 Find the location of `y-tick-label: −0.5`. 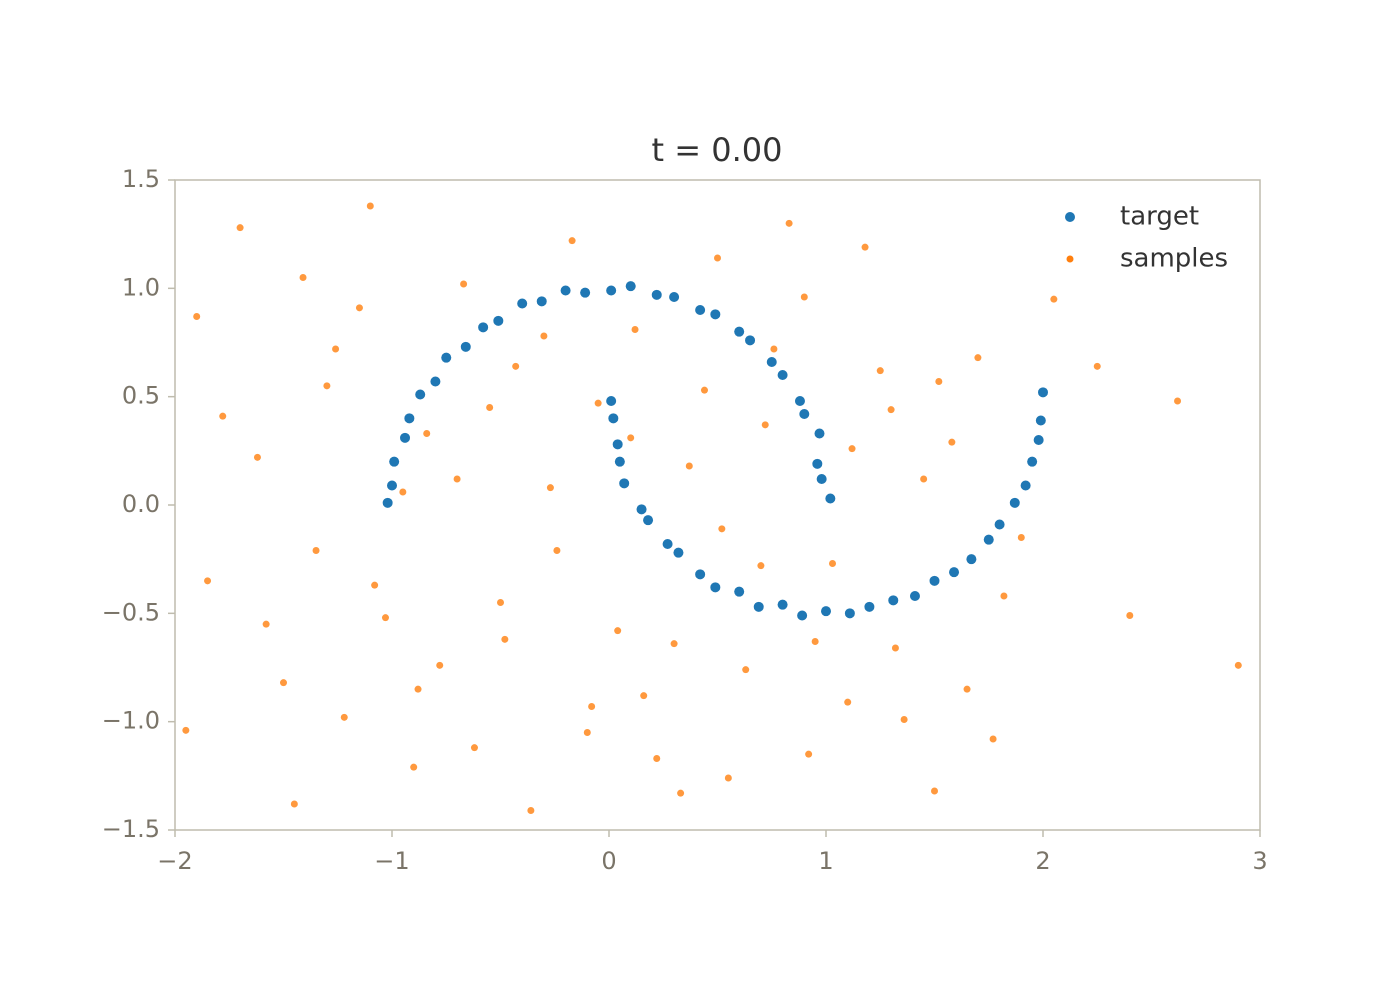

y-tick-label: −0.5 is located at coordinates (131, 612).